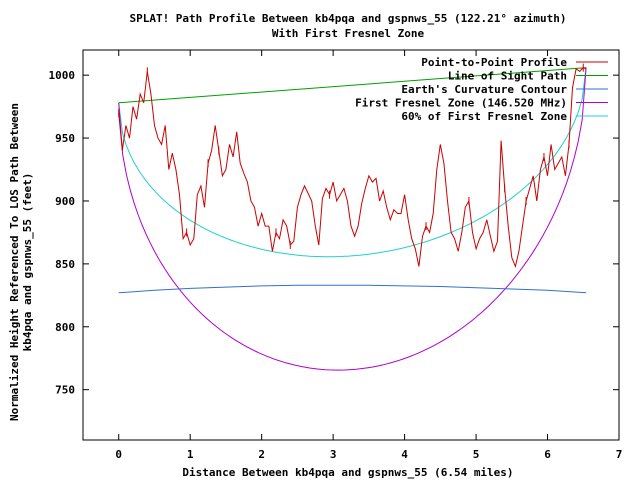 The width and height of the screenshot is (640, 480). Describe the element at coordinates (352, 85) in the screenshot. I see `series-line-of-sight-path-line` at that location.